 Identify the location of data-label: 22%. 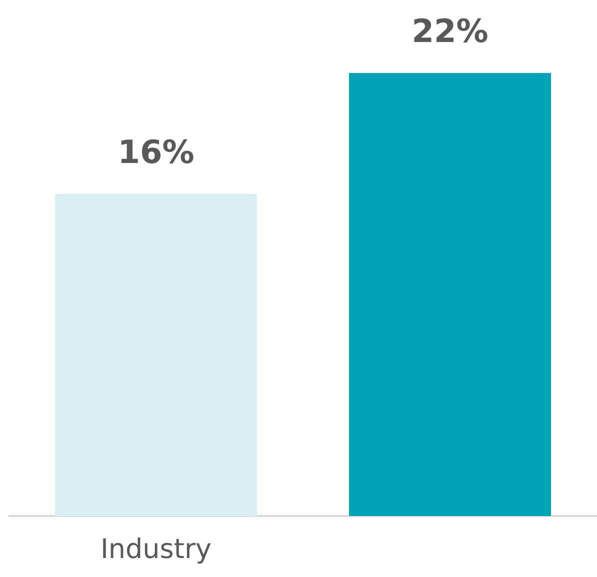
(450, 31).